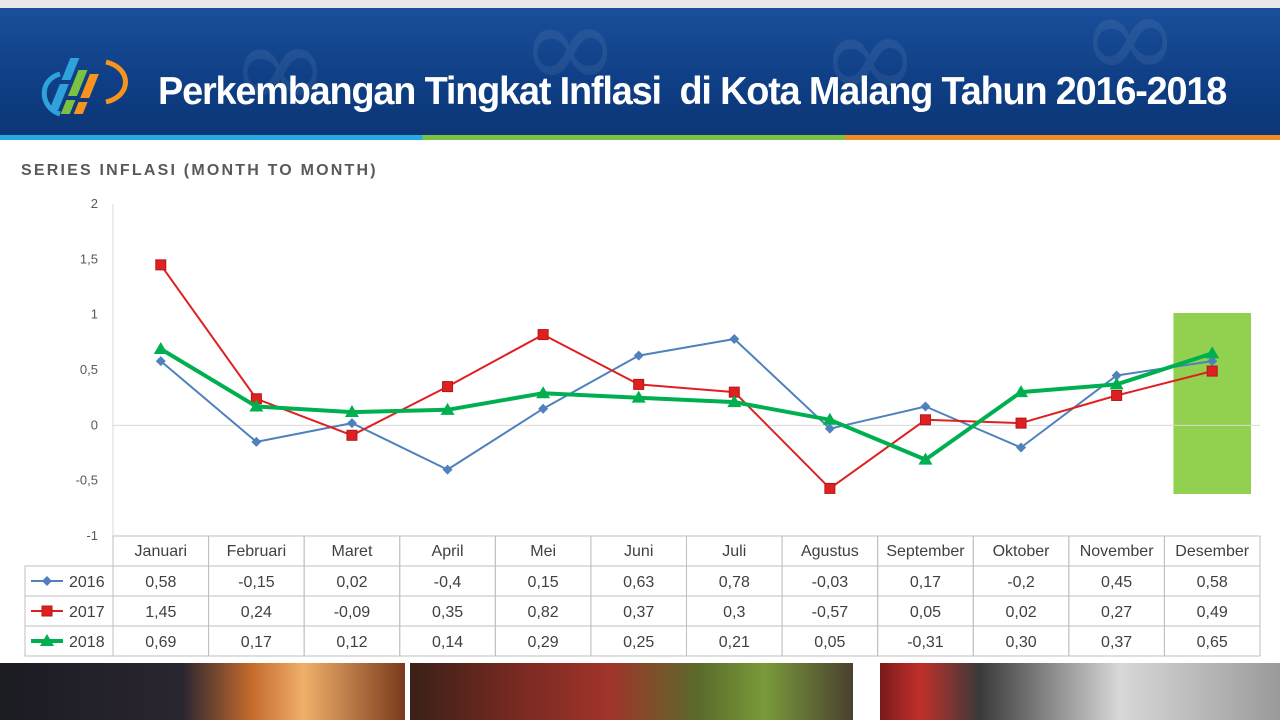 This screenshot has height=720, width=1280. Describe the element at coordinates (256, 612) in the screenshot. I see `data-label: 0,24` at that location.